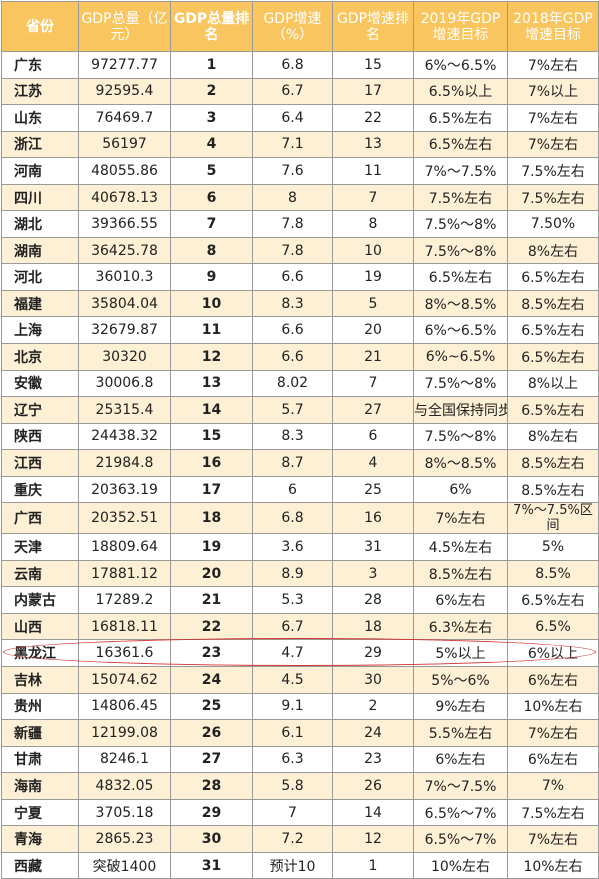 This screenshot has width=599, height=879. Describe the element at coordinates (300, 759) in the screenshot. I see `table-row: 甘肃 8246.1 27 6.3 23 6%左右 6%左右` at that location.